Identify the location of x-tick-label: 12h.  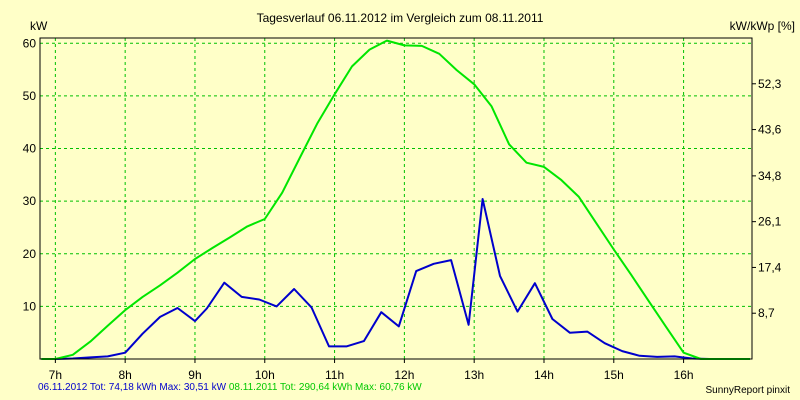
(404, 375).